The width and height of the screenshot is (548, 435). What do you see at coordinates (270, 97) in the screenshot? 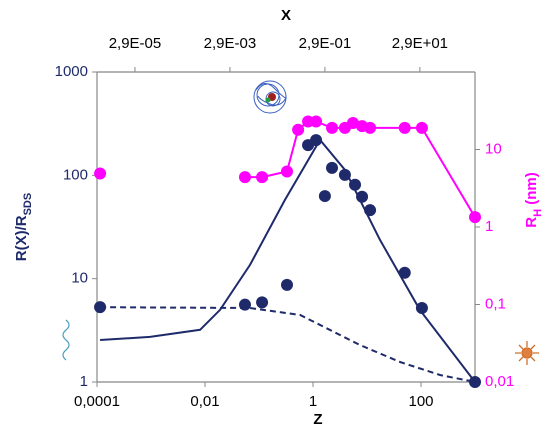
I see `polymer-globule-icon` at bounding box center [270, 97].